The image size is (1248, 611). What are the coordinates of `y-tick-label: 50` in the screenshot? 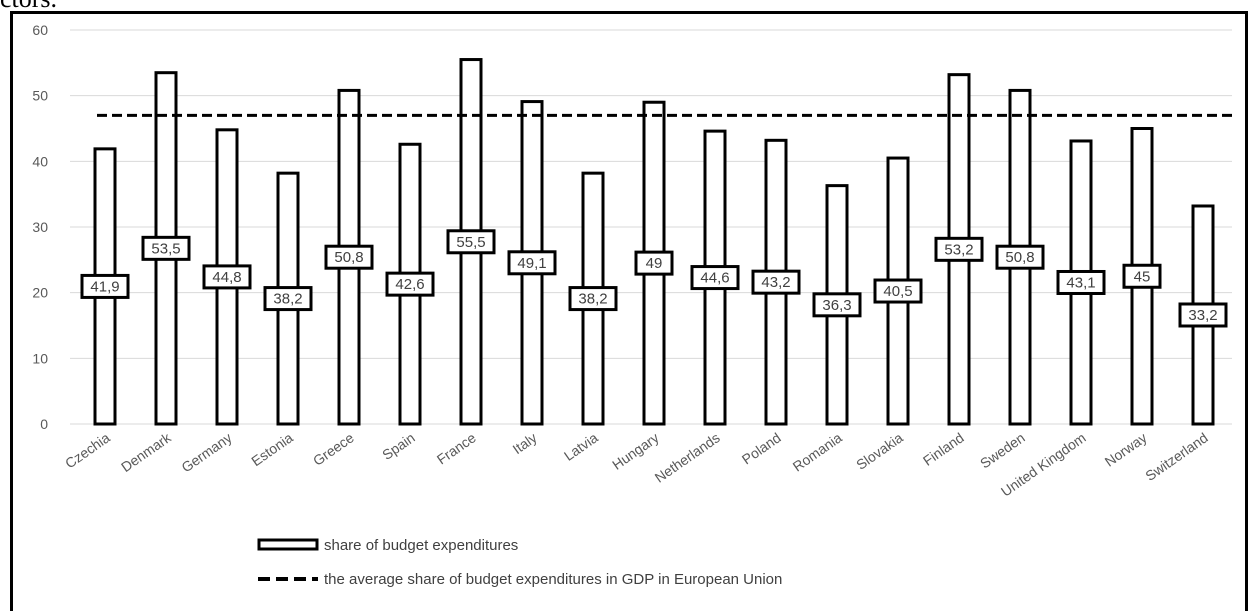 It's located at (40, 96).